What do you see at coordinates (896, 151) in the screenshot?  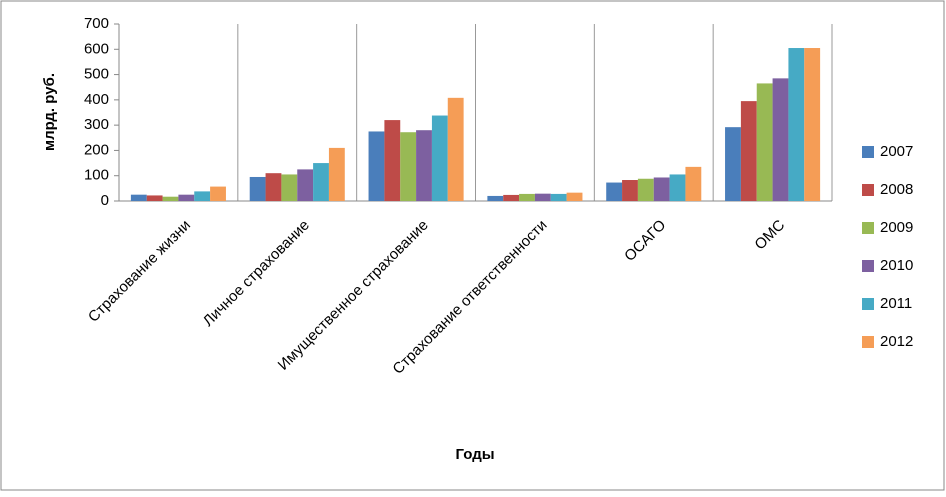 I see `legend-label: 2007` at bounding box center [896, 151].